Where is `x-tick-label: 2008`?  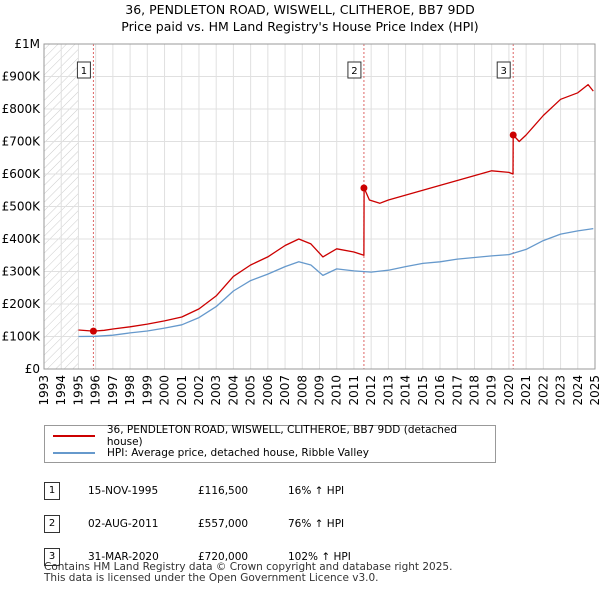
x-tick-label: 2008 is located at coordinates (302, 390).